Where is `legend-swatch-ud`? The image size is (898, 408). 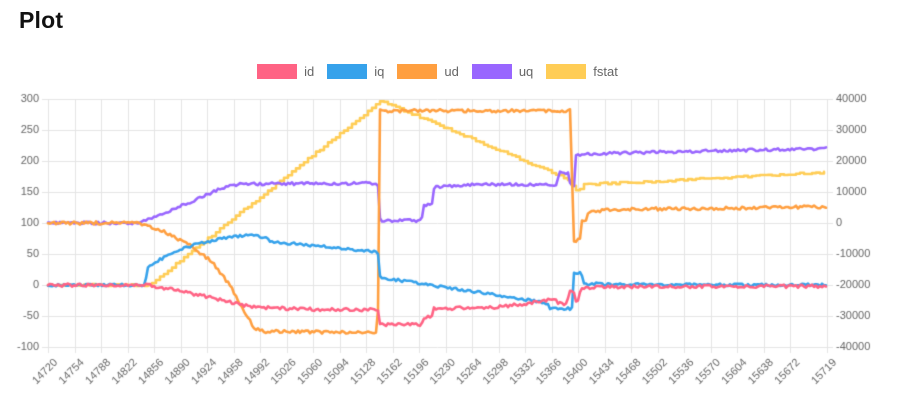 legend-swatch-ud is located at coordinates (417, 71).